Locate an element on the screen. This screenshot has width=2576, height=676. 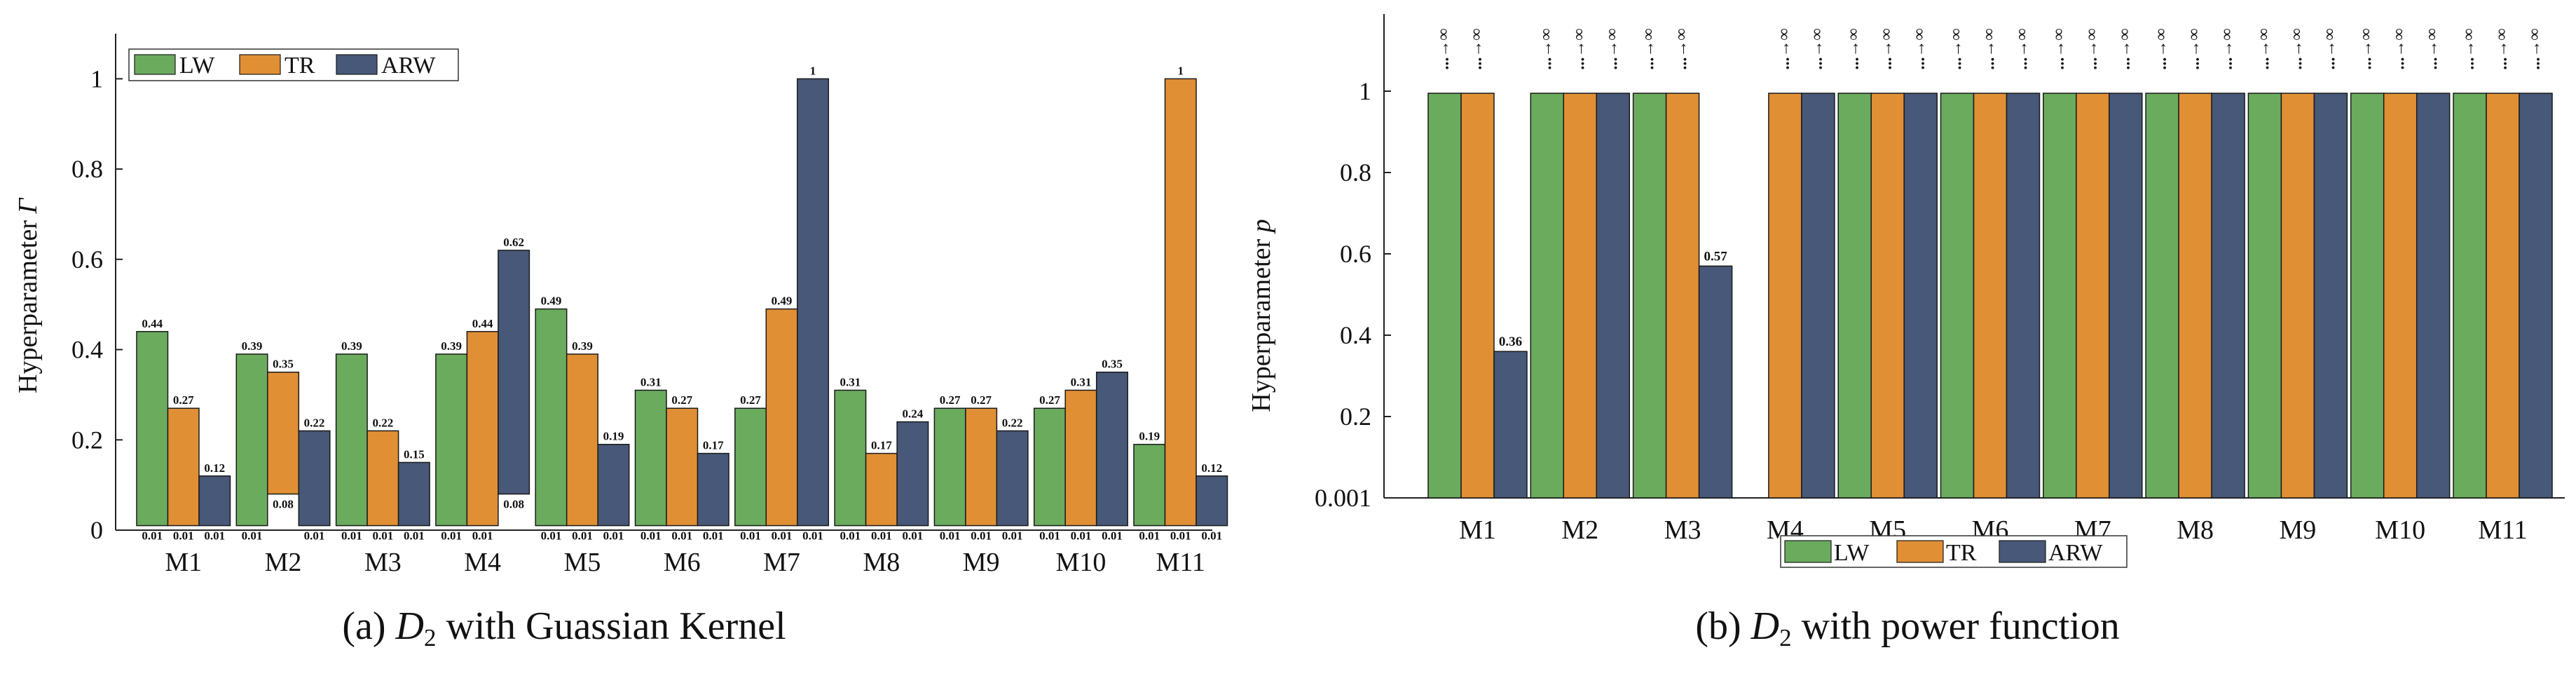
chart-a-y-tick-label: 1 is located at coordinates (96, 79).